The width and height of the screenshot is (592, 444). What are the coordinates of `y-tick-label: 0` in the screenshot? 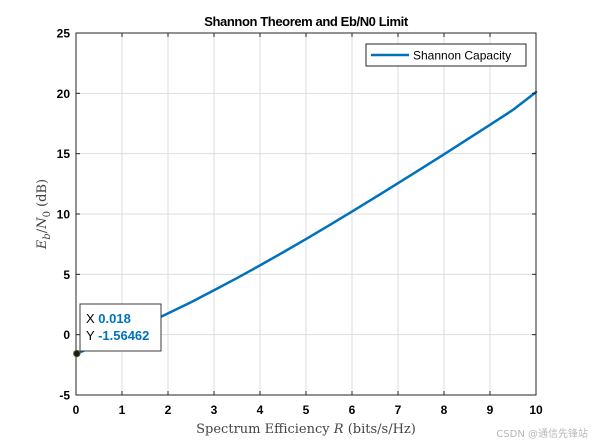 It's located at (66, 335).